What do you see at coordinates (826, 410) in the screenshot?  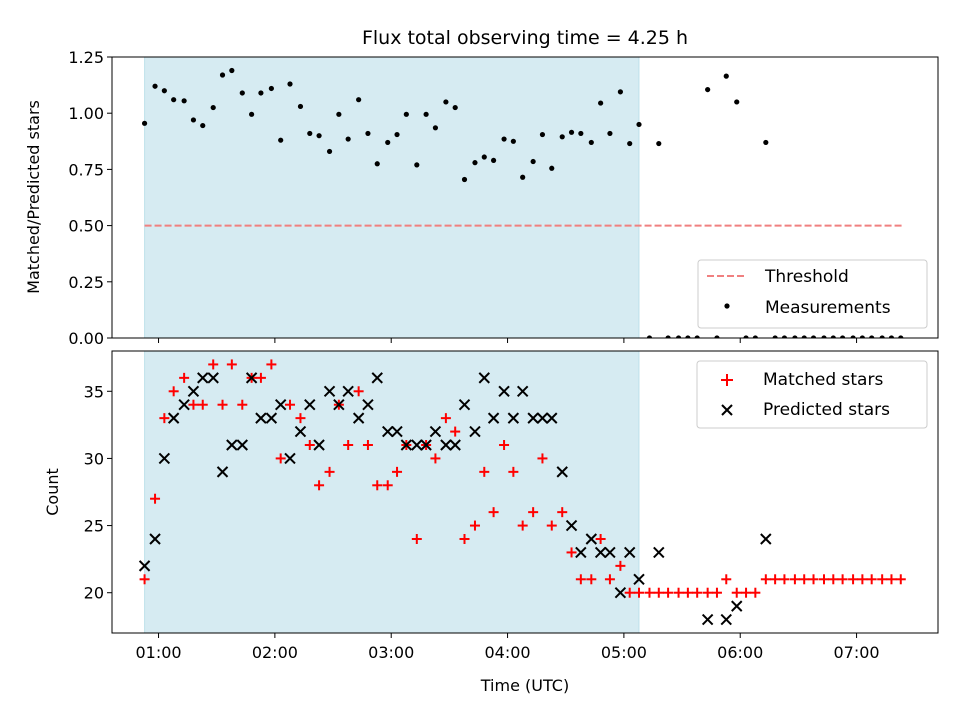 I see `legend-predicted-label: Predicted stars` at bounding box center [826, 410].